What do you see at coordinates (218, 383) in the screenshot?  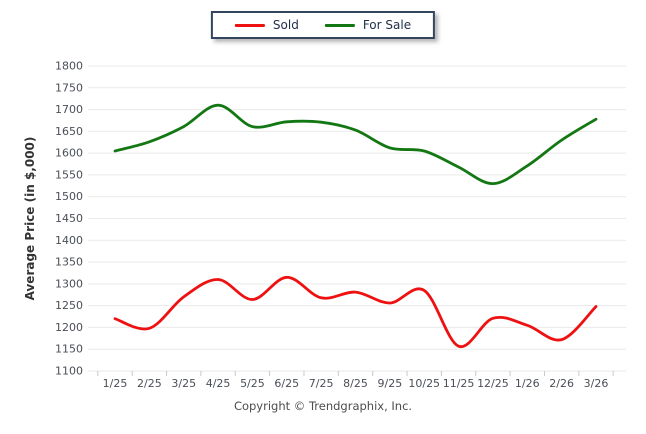 I see `x-tick-label: 4/25` at bounding box center [218, 383].